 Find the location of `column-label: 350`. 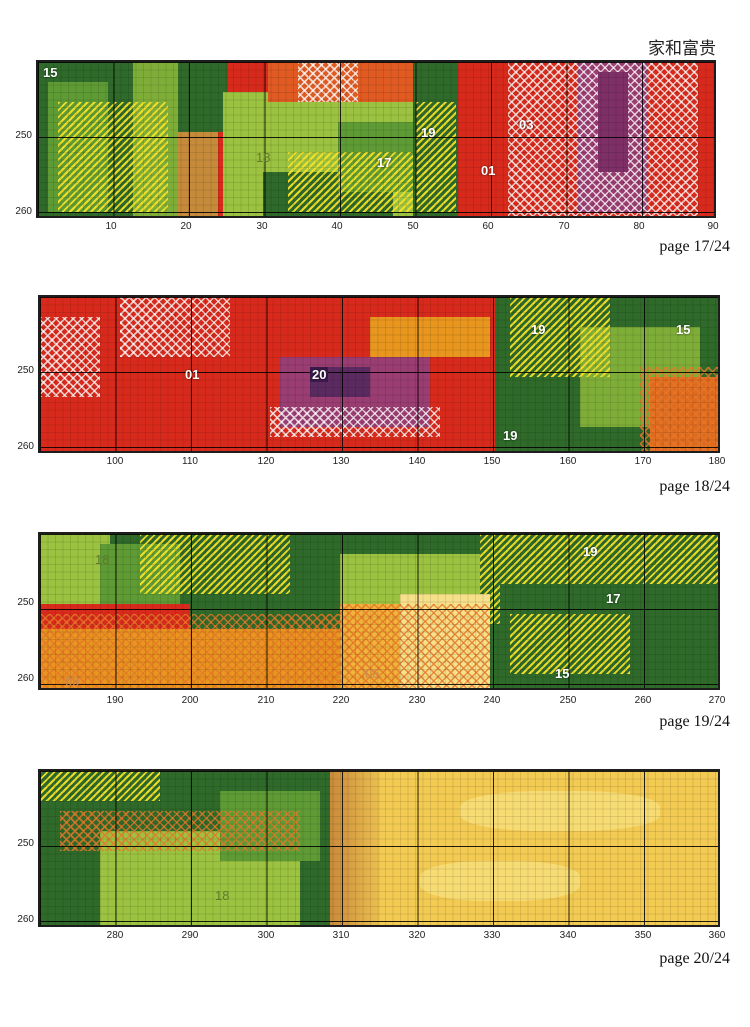

column-label: 350 is located at coordinates (643, 935).